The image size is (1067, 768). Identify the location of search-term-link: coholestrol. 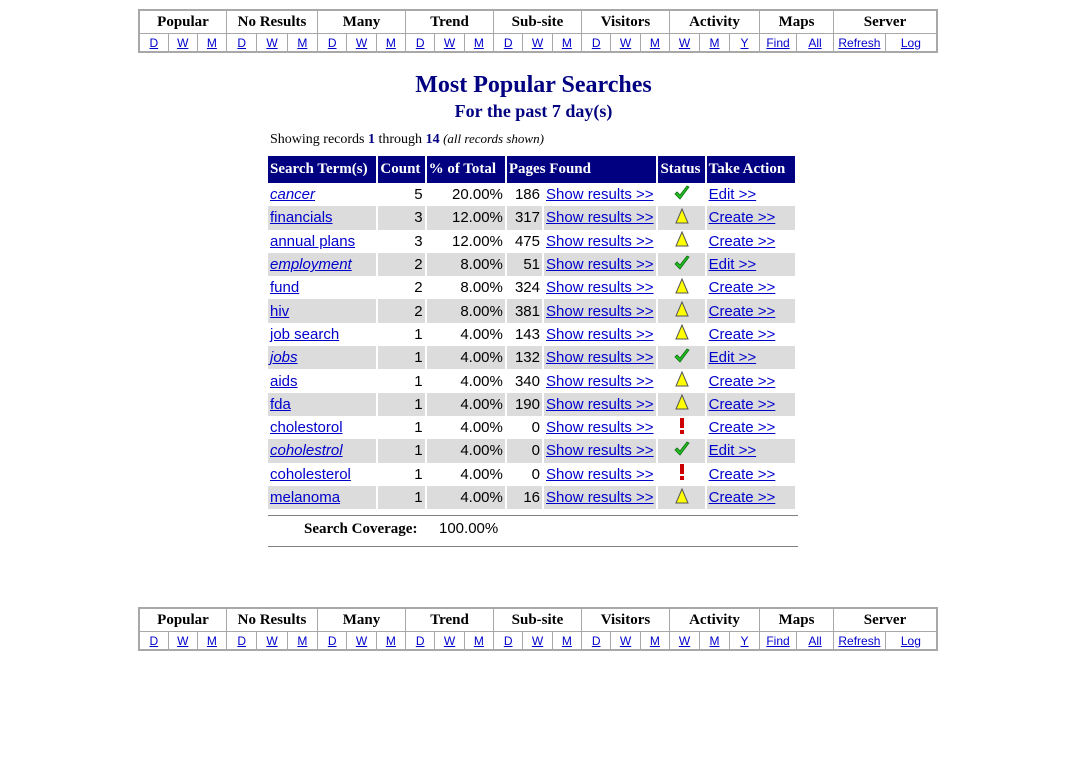
(306, 451).